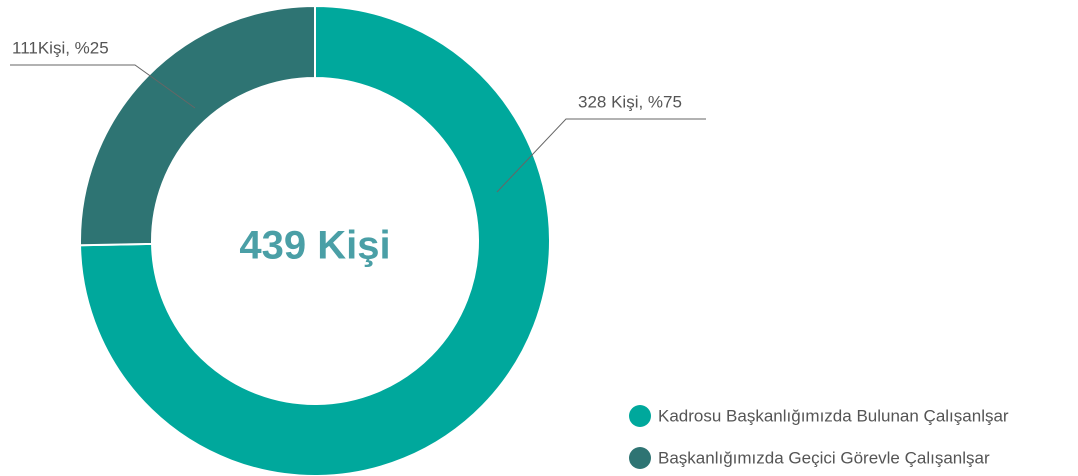 This screenshot has height=476, width=1078. I want to click on slice-label: 111Kişi, %25, so click(60, 47).